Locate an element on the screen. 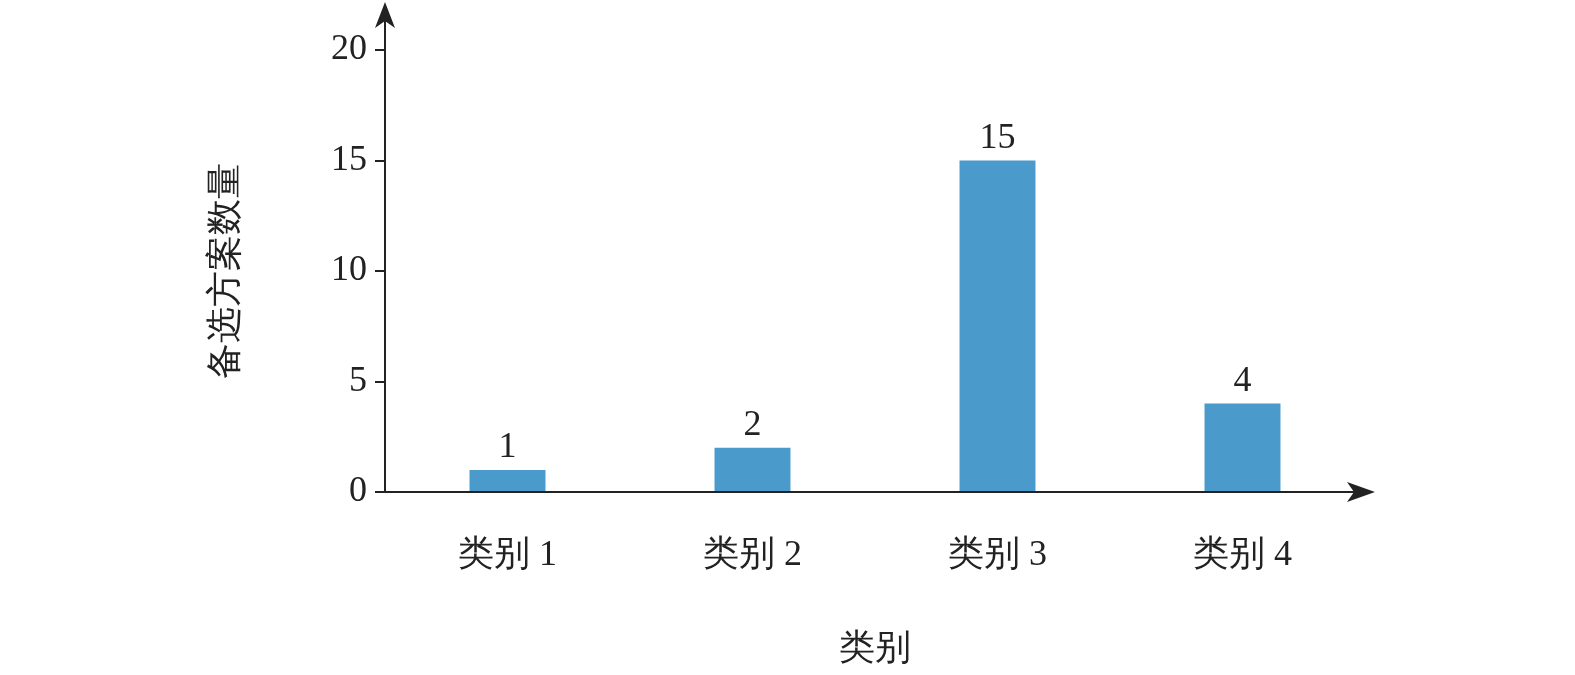 This screenshot has width=1575, height=675. data-label: 4 is located at coordinates (1242, 379).